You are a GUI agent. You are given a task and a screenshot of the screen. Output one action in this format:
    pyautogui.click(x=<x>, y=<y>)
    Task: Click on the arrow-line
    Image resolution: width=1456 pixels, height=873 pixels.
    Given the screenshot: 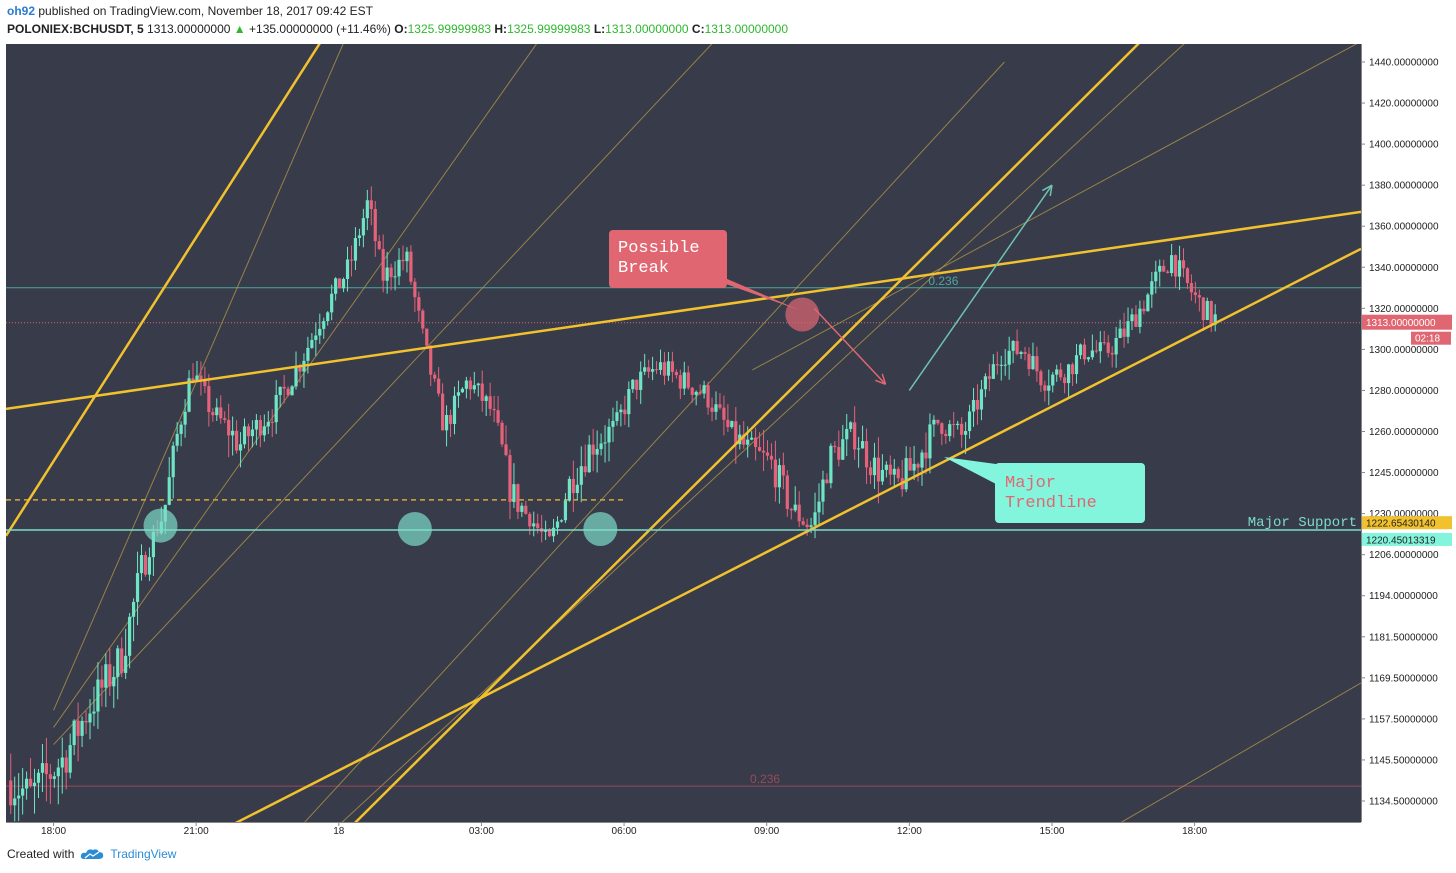 What is the action you would take?
    pyautogui.click(x=980, y=287)
    